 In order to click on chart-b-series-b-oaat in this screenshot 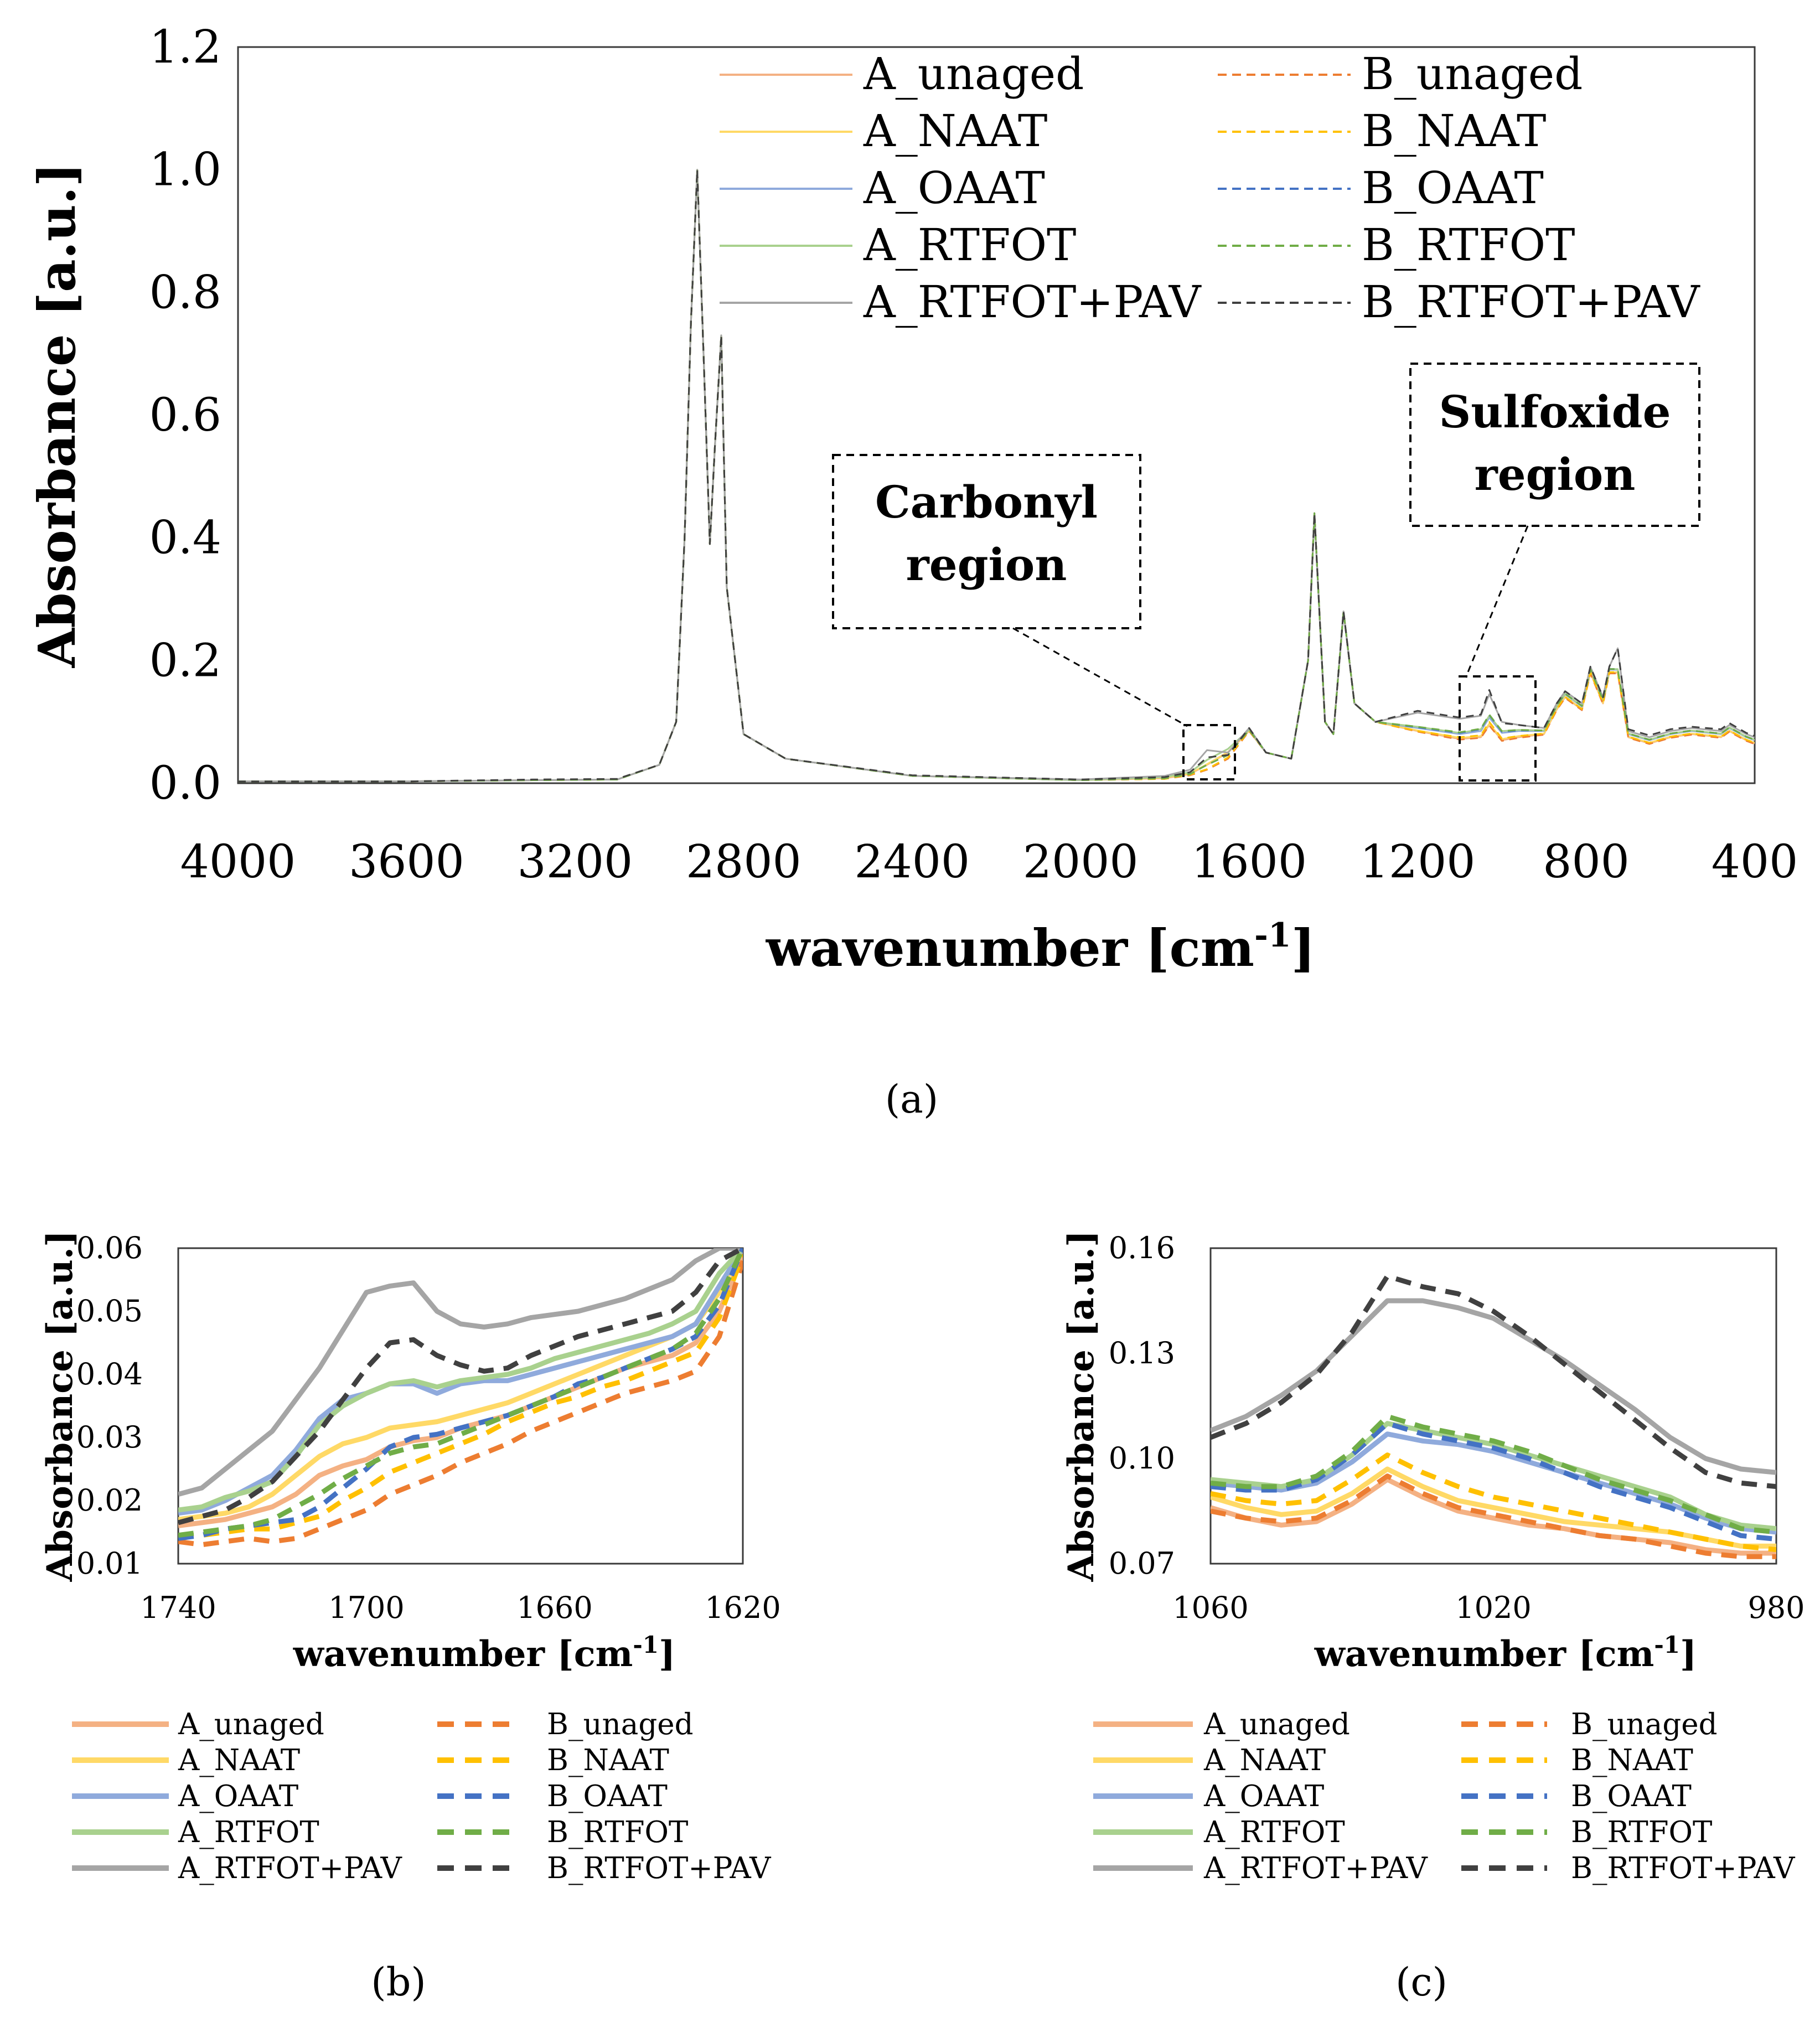, I will do `click(461, 1394)`.